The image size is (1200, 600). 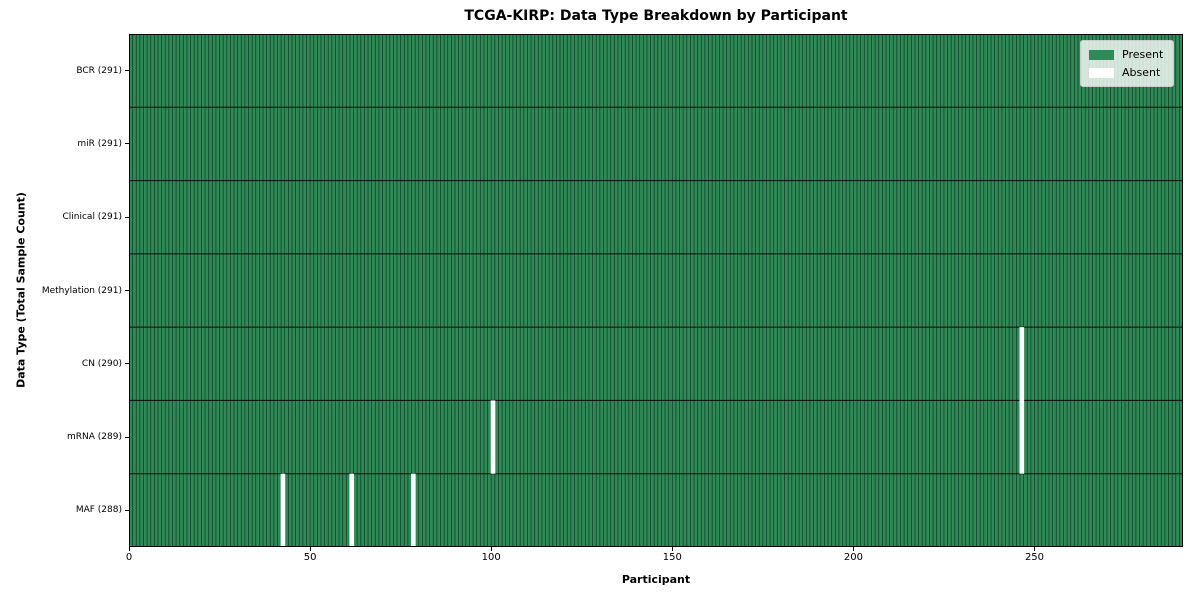 What do you see at coordinates (92, 217) in the screenshot?
I see `y-tick-label: Clinical (291)` at bounding box center [92, 217].